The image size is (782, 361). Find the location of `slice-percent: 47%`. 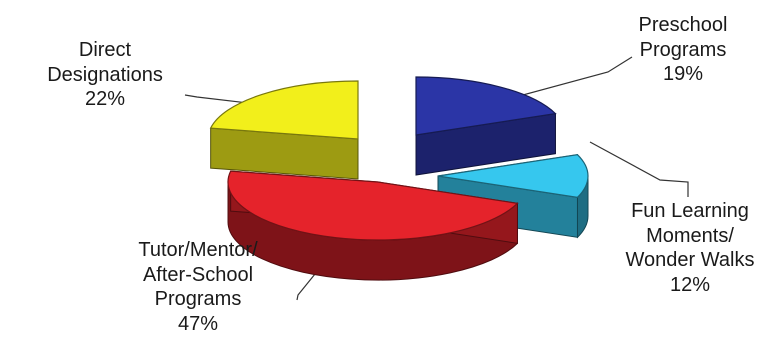

slice-percent: 47% is located at coordinates (198, 323).